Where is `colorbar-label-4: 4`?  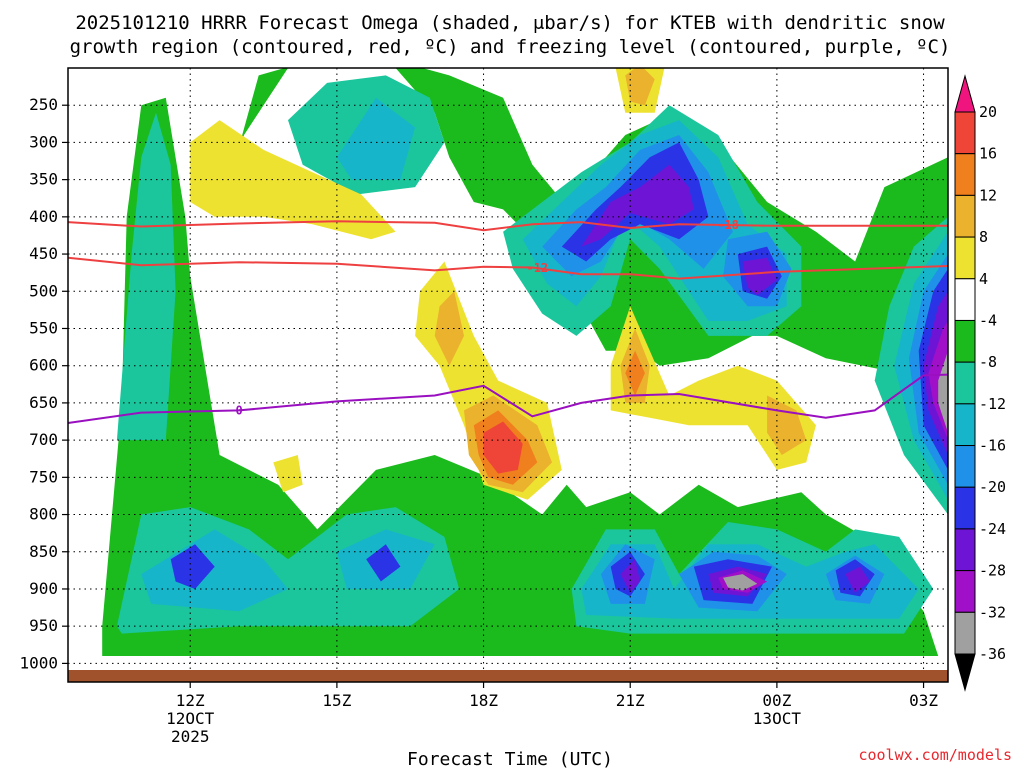 colorbar-label-4: 4 is located at coordinates (983, 279).